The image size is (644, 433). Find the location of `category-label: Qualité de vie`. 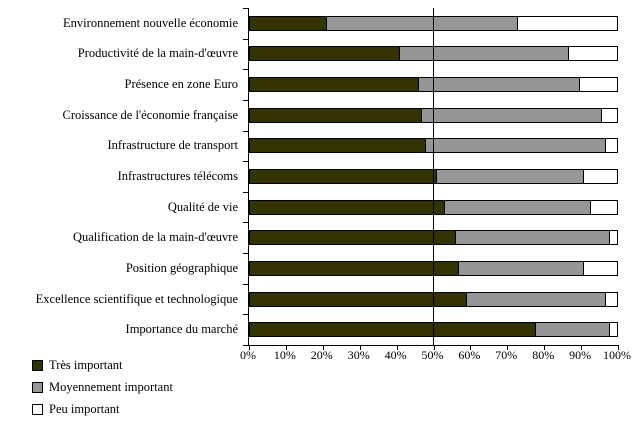

category-label: Qualité de vie is located at coordinates (202, 206).